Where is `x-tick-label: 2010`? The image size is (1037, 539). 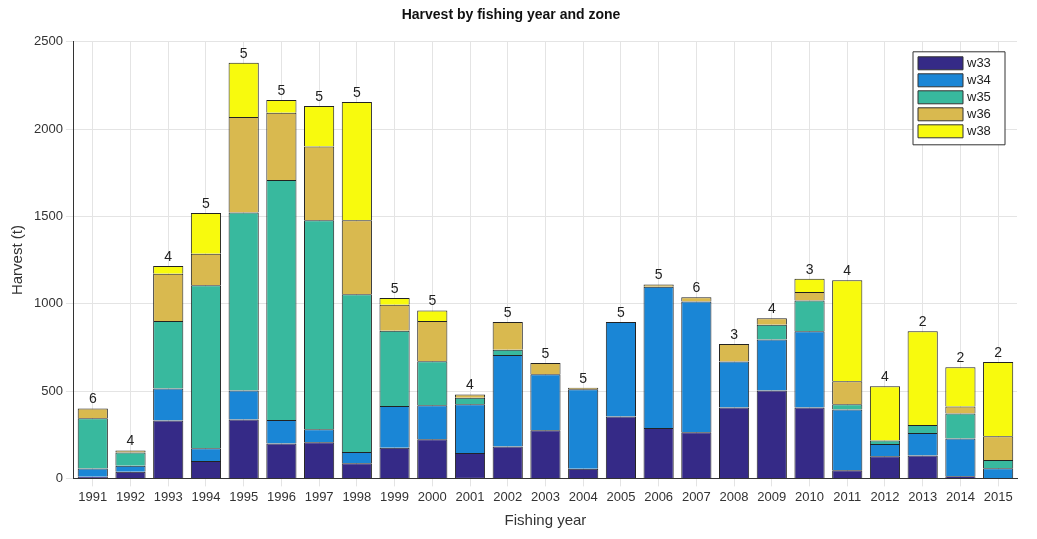 x-tick-label: 2010 is located at coordinates (809, 496).